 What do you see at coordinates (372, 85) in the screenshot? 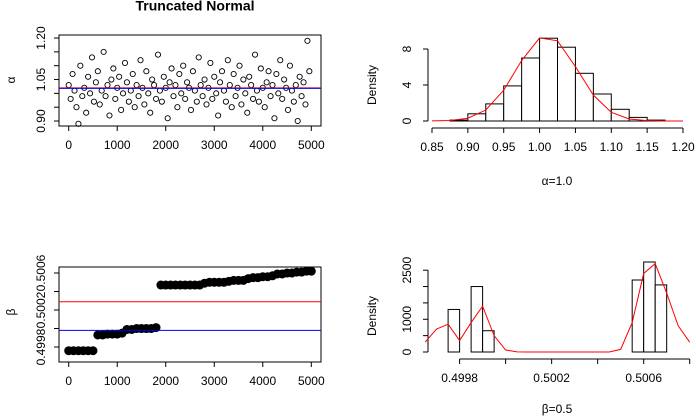
I see `y-axis-label: Density` at bounding box center [372, 85].